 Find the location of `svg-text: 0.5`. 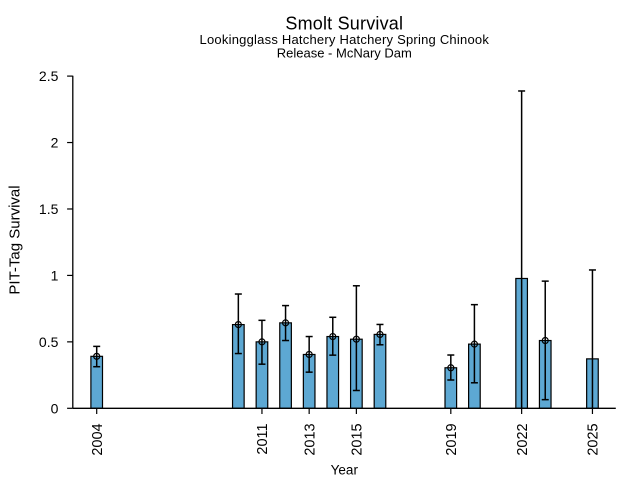

svg-text: 0.5 is located at coordinates (49, 342).